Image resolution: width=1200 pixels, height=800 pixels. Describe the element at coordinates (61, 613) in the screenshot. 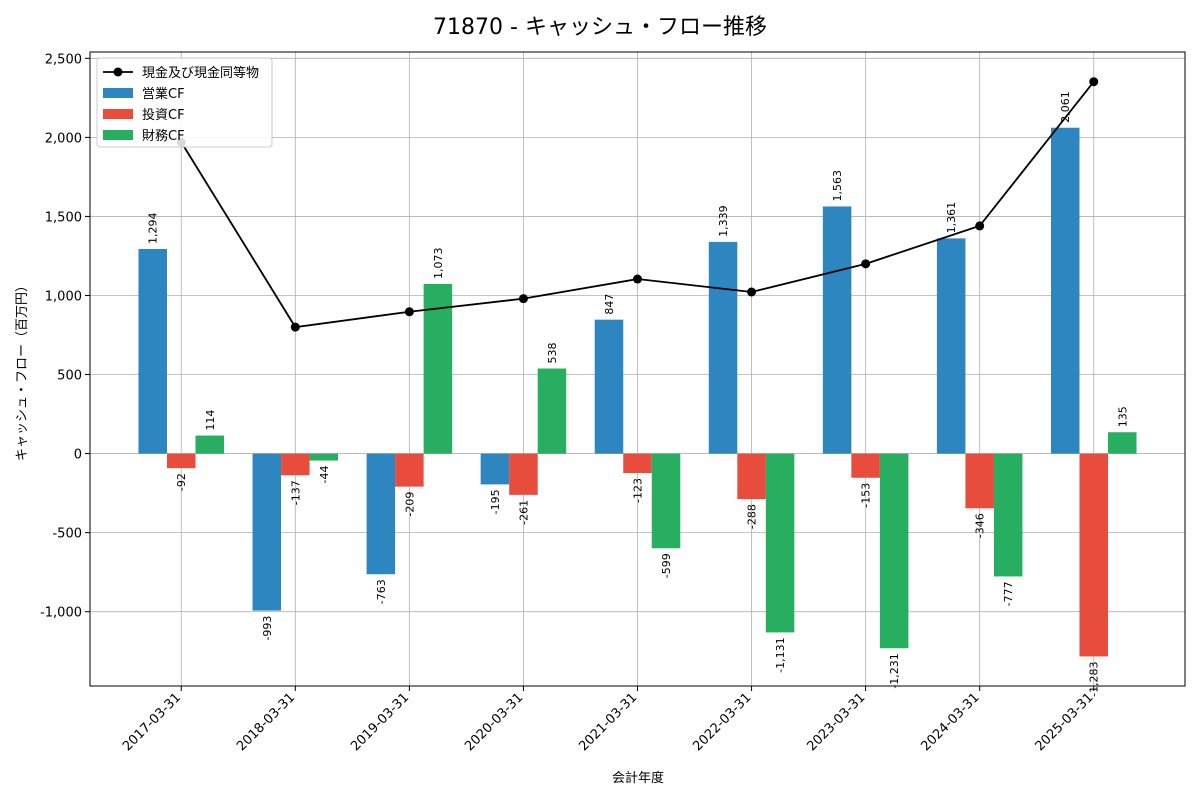

I see `y-tick-label: -1,000` at that location.